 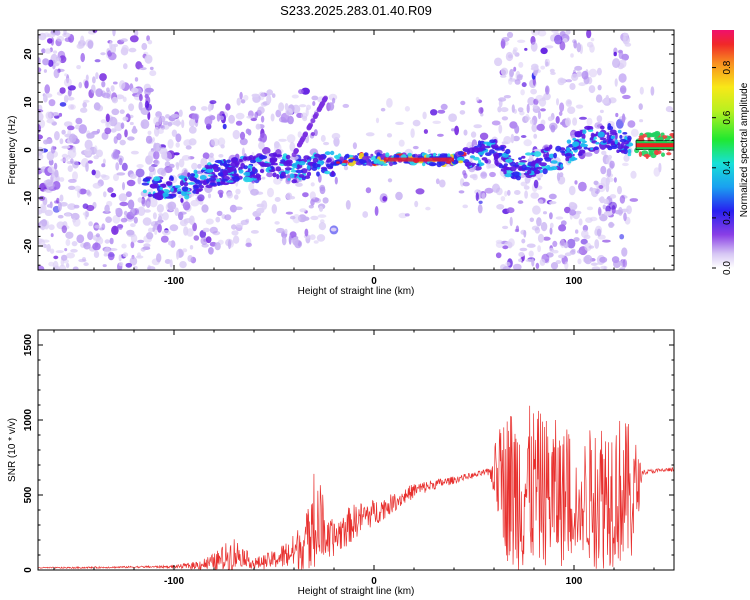 I want to click on spectrogram-edge-band-core, so click(x=655, y=145).